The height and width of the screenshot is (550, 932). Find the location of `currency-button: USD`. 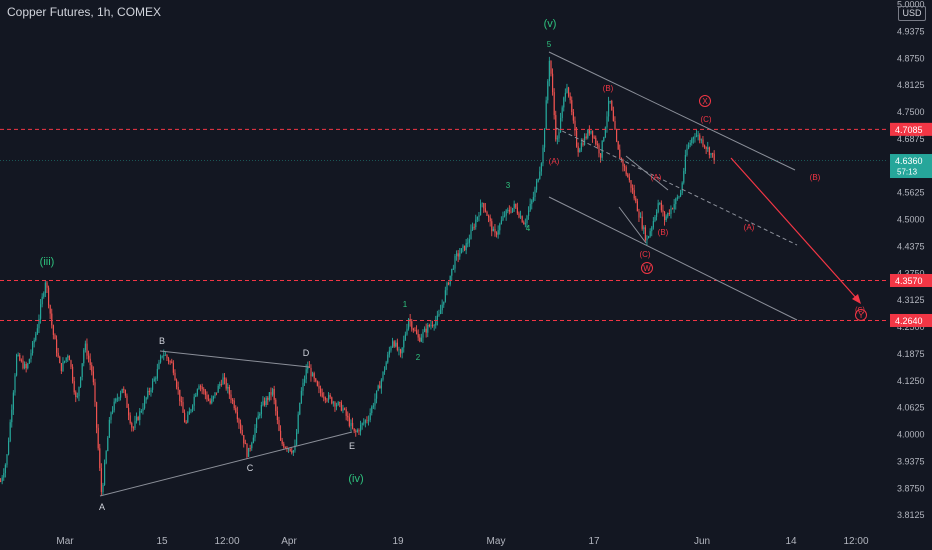

currency-button: USD is located at coordinates (912, 13).